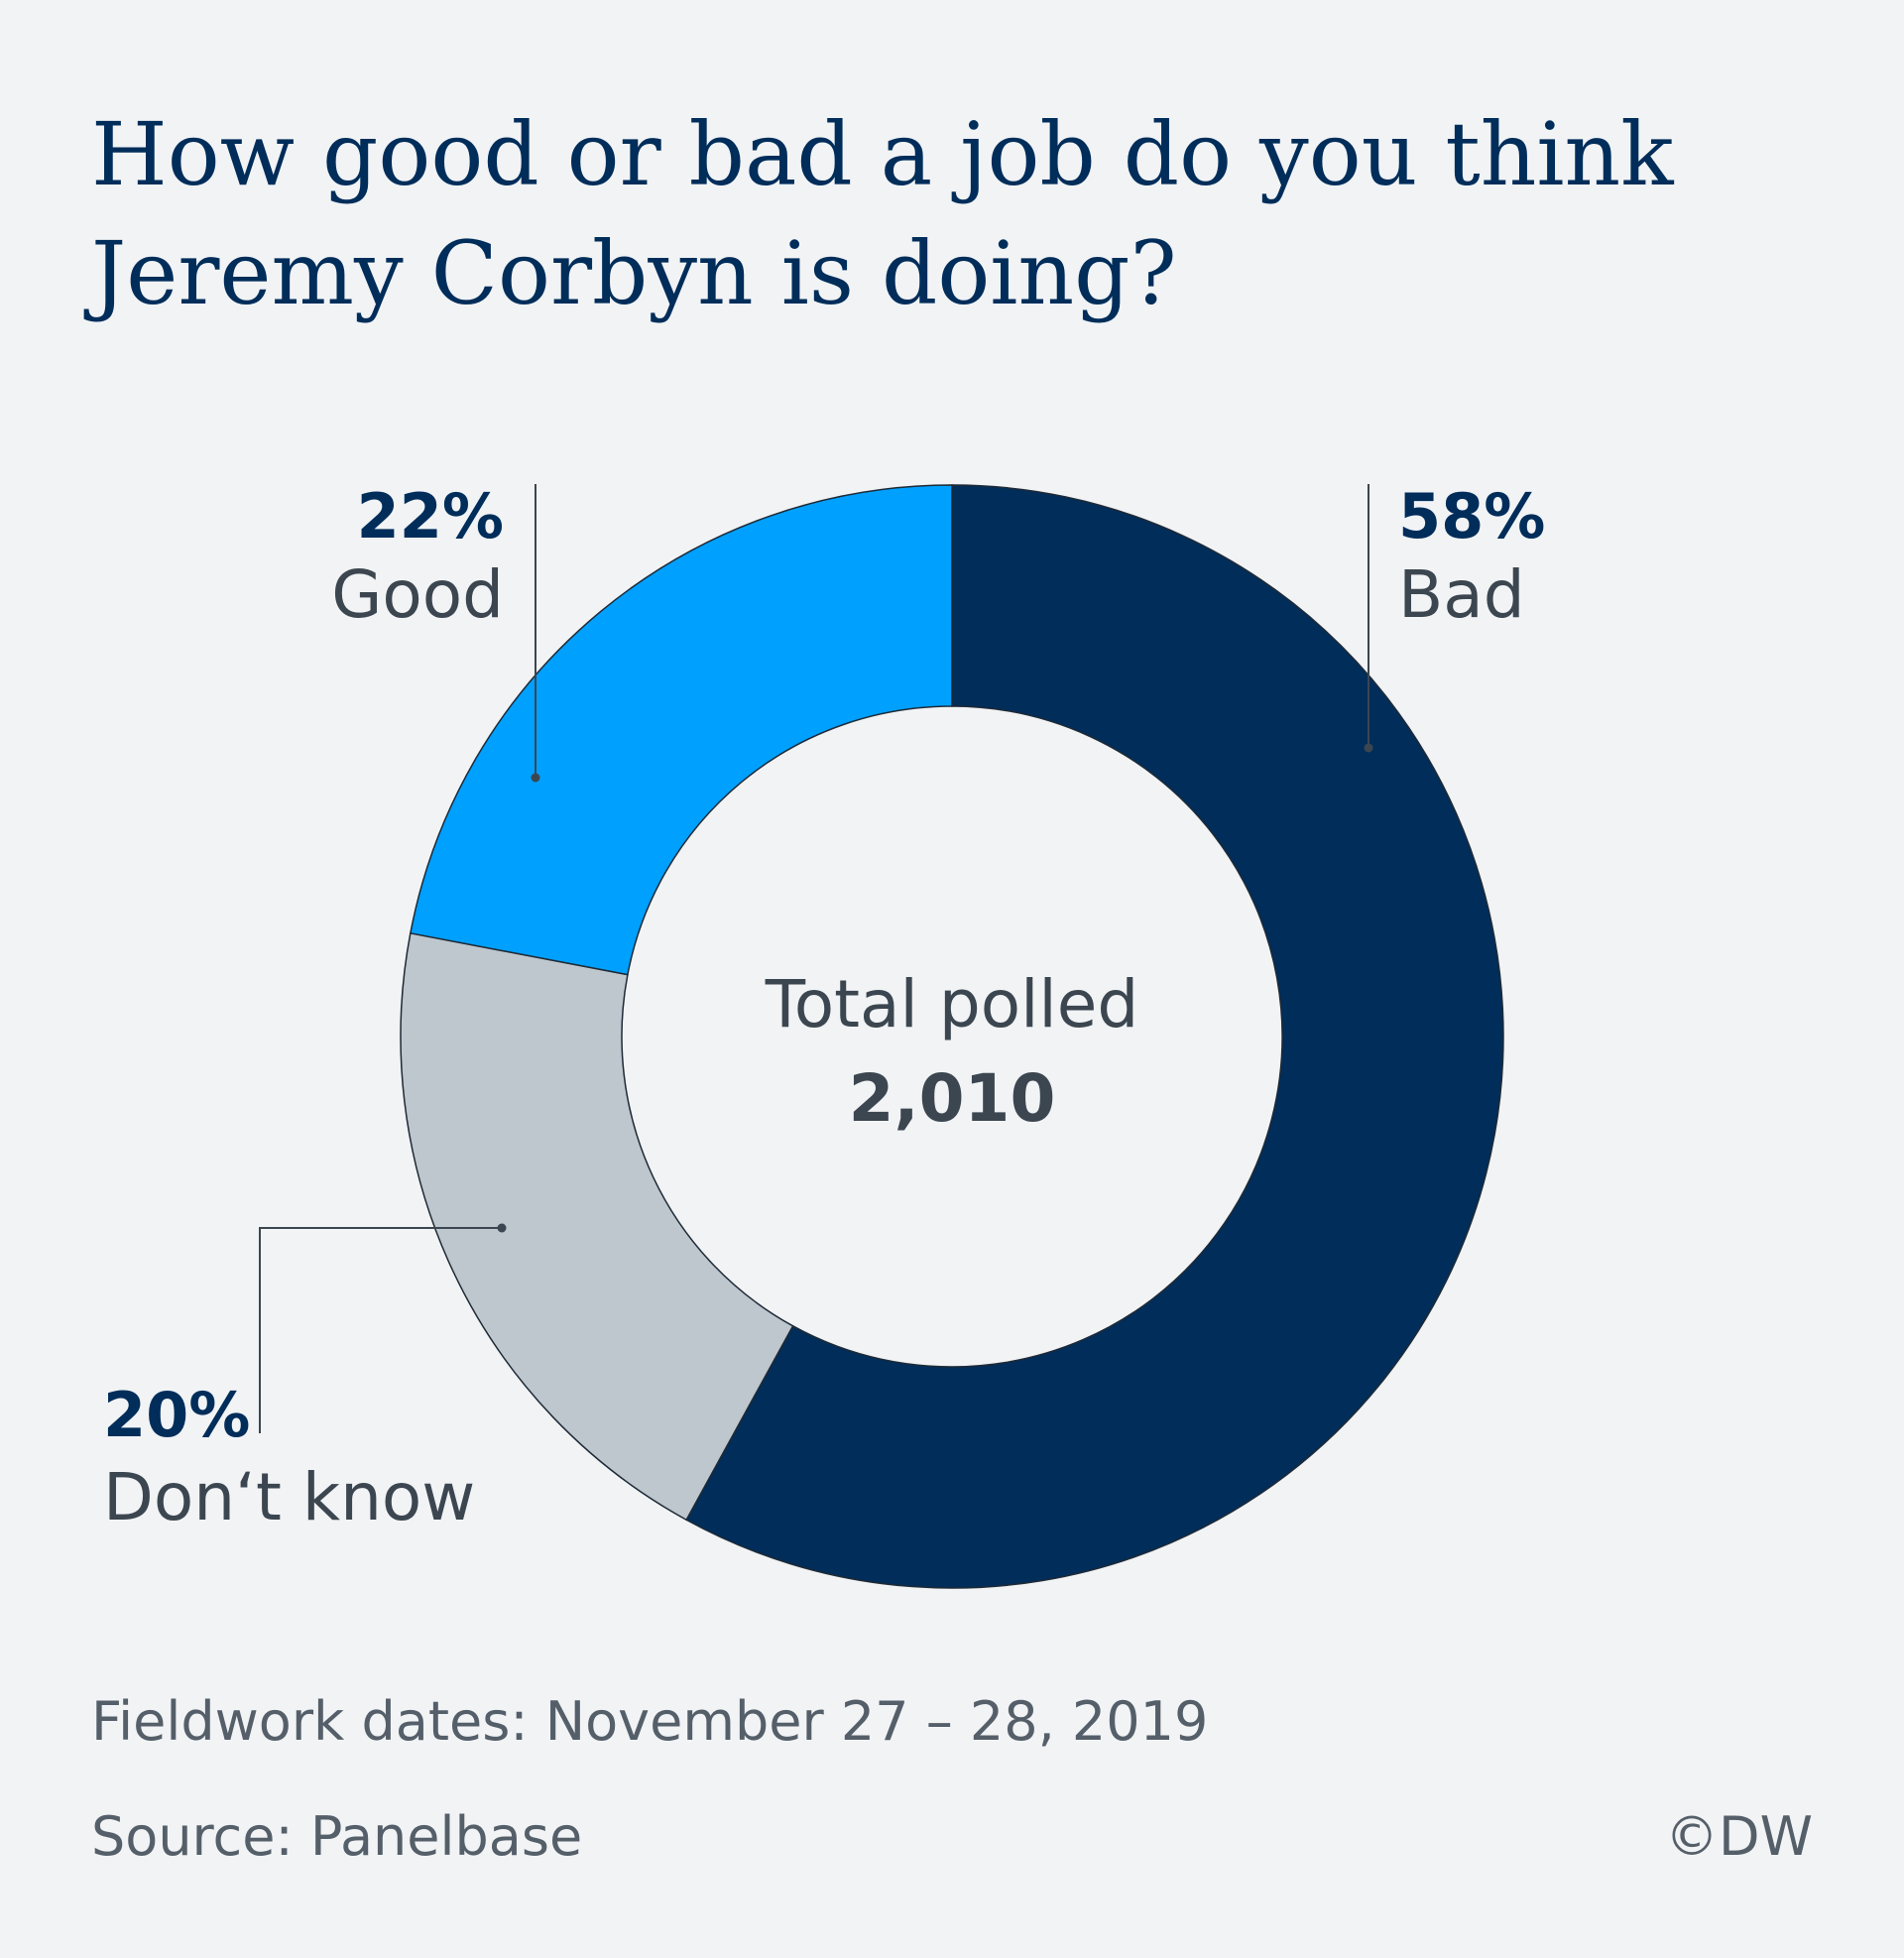 Image resolution: width=1904 pixels, height=1958 pixels. Describe the element at coordinates (417, 594) in the screenshot. I see `slice-name-label-good: Good` at that location.